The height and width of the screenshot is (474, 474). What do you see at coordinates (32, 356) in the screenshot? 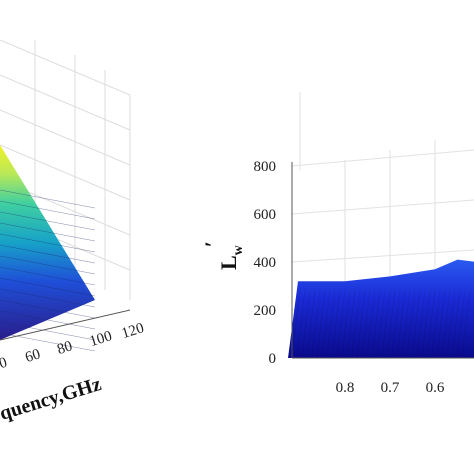
I see `left-x-tick-label: 60` at bounding box center [32, 356].